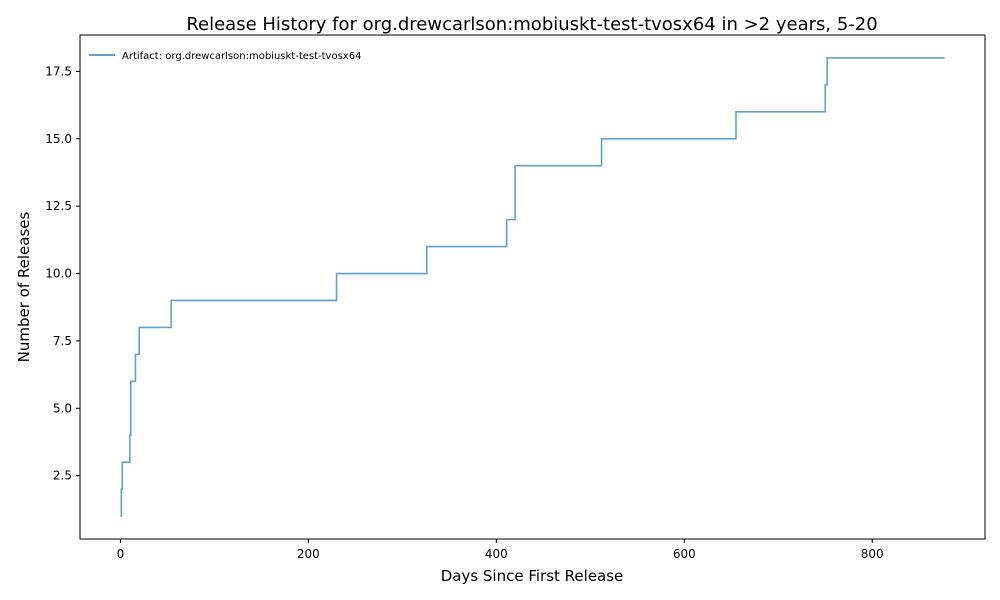  What do you see at coordinates (58, 139) in the screenshot?
I see `y-tick-label: 15.0` at bounding box center [58, 139].